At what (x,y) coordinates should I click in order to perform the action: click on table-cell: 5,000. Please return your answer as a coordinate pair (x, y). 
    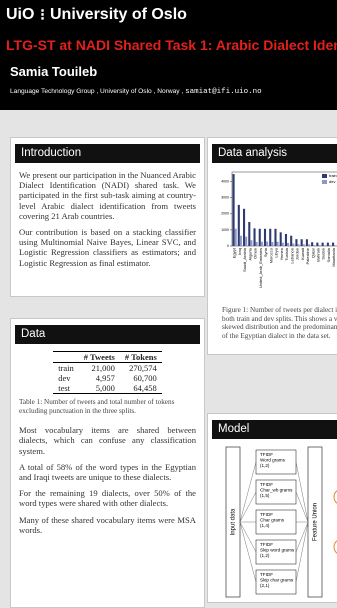
    Looking at the image, I should click on (105, 388).